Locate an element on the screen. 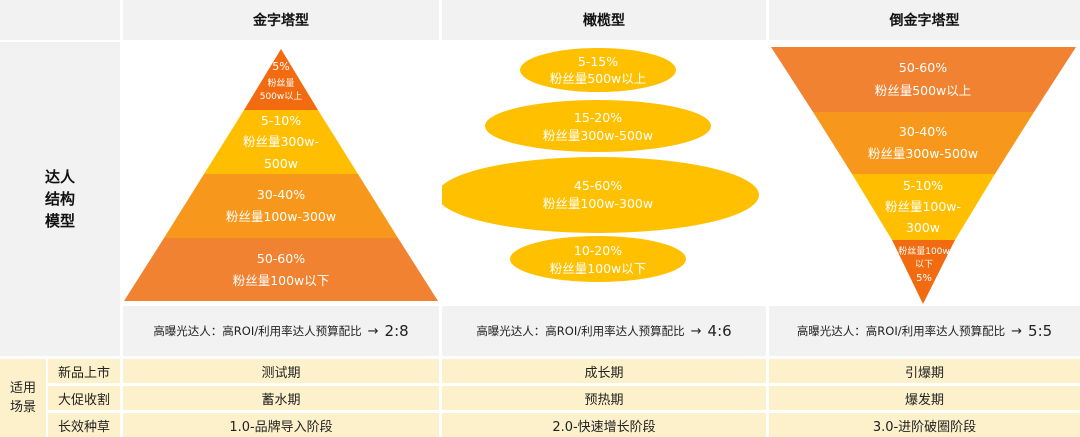 This screenshot has height=437, width=1080. scene-new-product-inverted: 引爆期 is located at coordinates (924, 371).